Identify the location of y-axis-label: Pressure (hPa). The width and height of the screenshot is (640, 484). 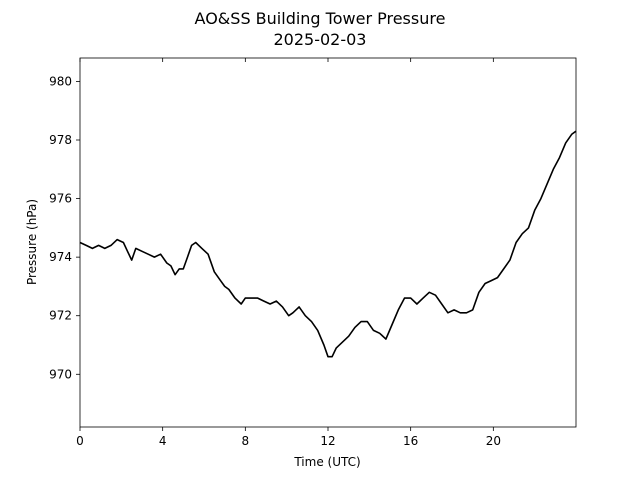
(32, 242).